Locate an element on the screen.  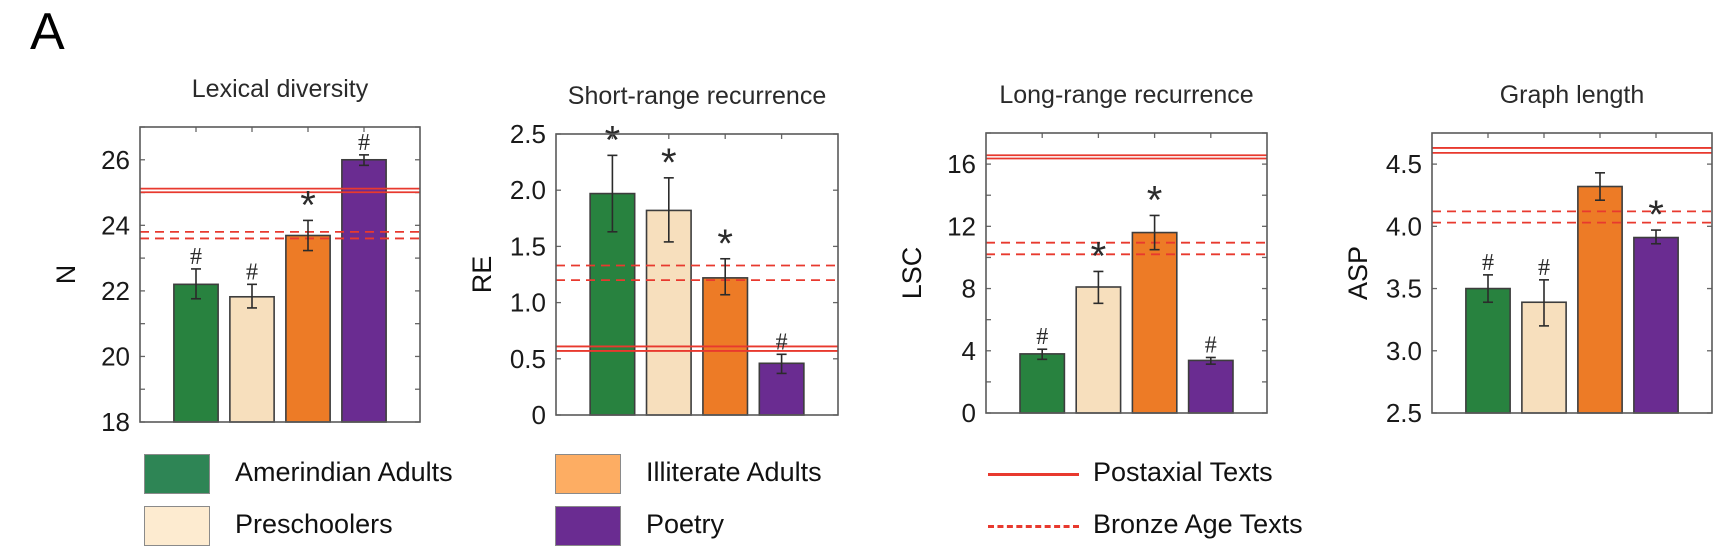
y-tick-label: 3.0 is located at coordinates (1404, 351).